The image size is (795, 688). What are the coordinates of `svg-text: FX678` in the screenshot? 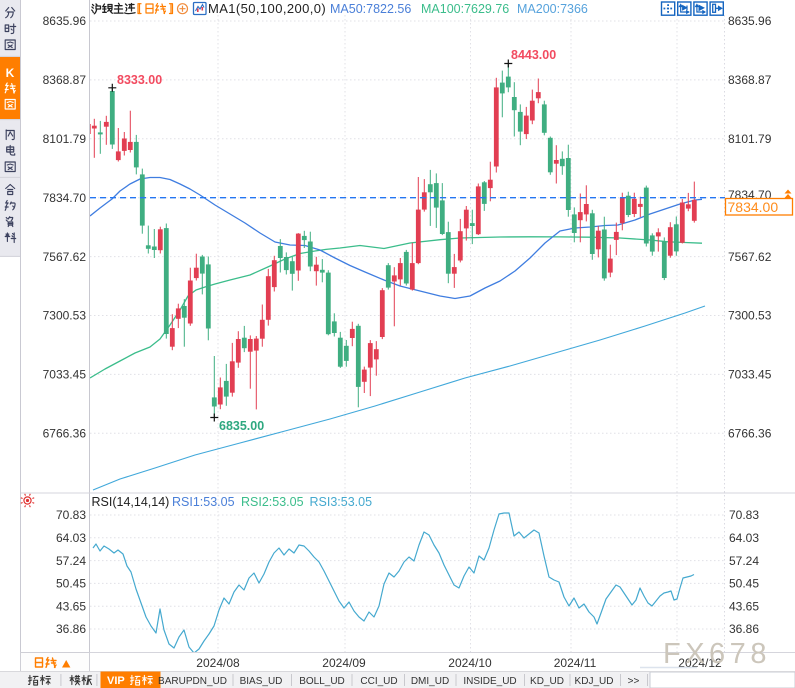 It's located at (717, 654).